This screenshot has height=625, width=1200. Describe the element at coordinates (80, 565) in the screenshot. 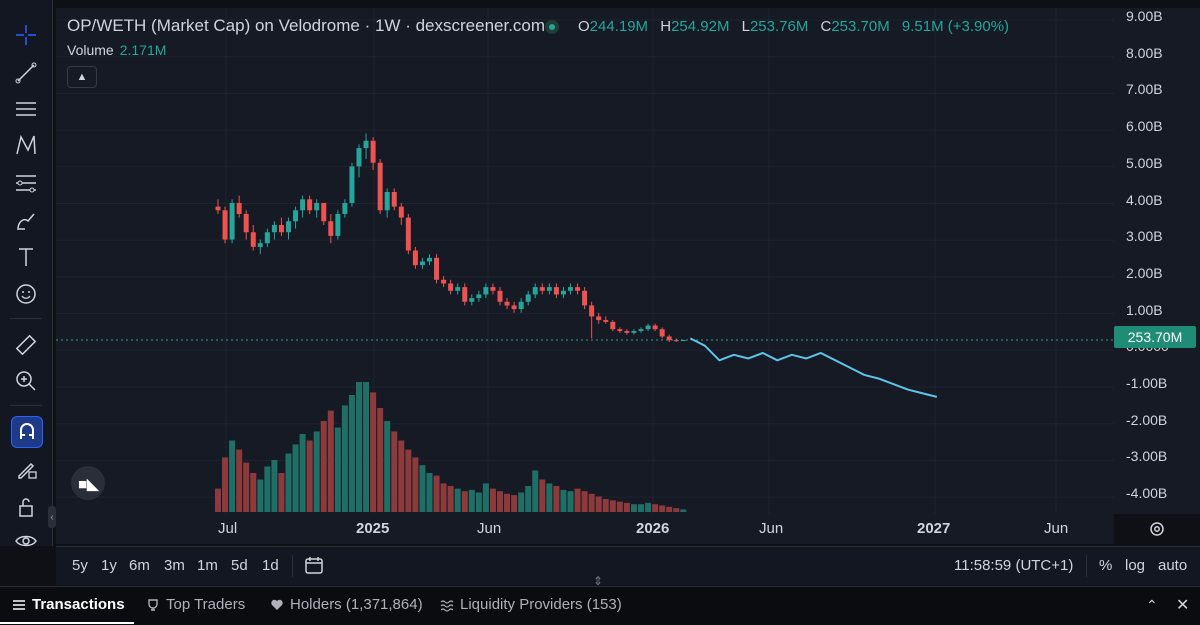

I see `range-5y: 5y` at that location.